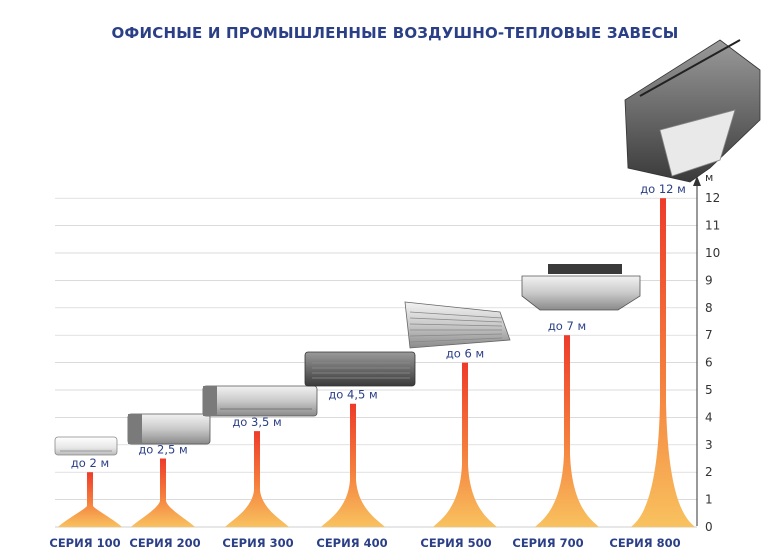 This screenshot has height=553, width=772. Describe the element at coordinates (567, 326) in the screenshot. I see `value-label: до 7 м` at that location.